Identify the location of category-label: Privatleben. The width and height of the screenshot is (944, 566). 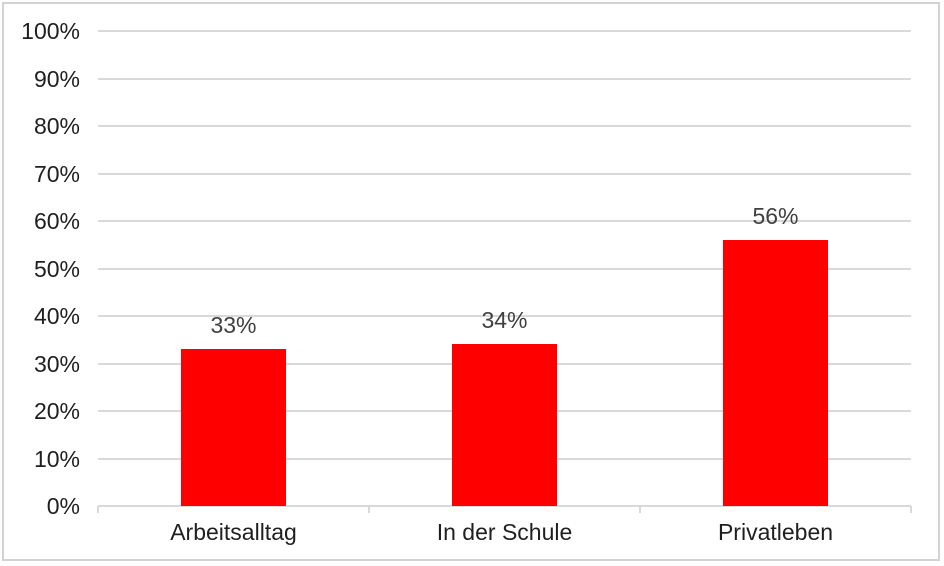
(775, 532).